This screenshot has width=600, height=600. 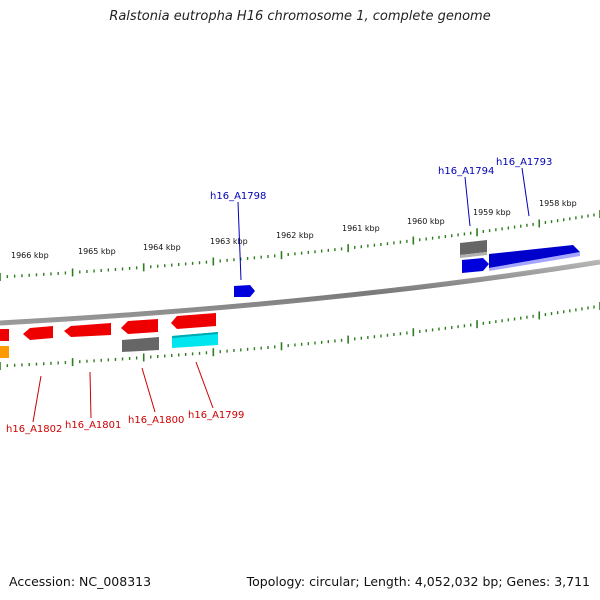 What do you see at coordinates (473, 249) in the screenshot?
I see `gene-h16-A1794` at bounding box center [473, 249].